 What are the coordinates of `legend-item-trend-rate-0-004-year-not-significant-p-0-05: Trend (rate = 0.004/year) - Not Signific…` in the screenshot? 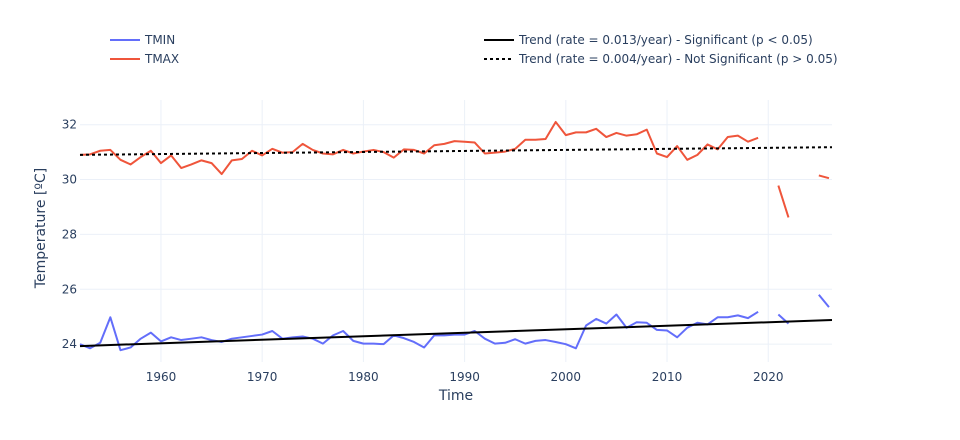 It's located at (661, 59).